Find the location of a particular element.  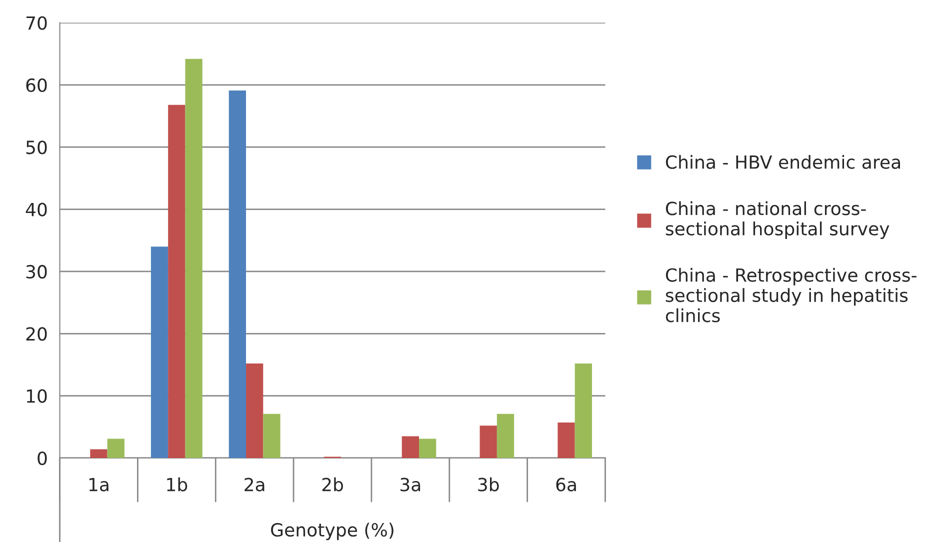

y-tick-label: 20 is located at coordinates (36, 334).